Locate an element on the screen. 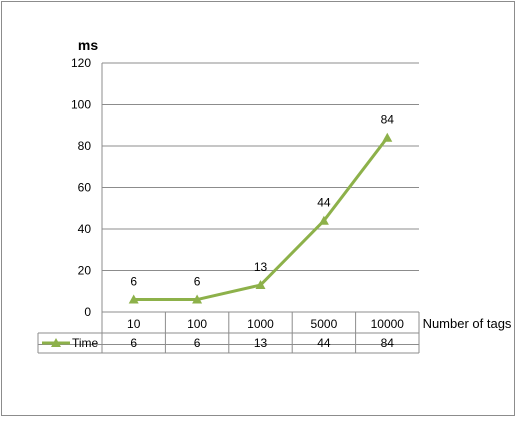 The image size is (517, 423). data-label: 13 is located at coordinates (261, 267).